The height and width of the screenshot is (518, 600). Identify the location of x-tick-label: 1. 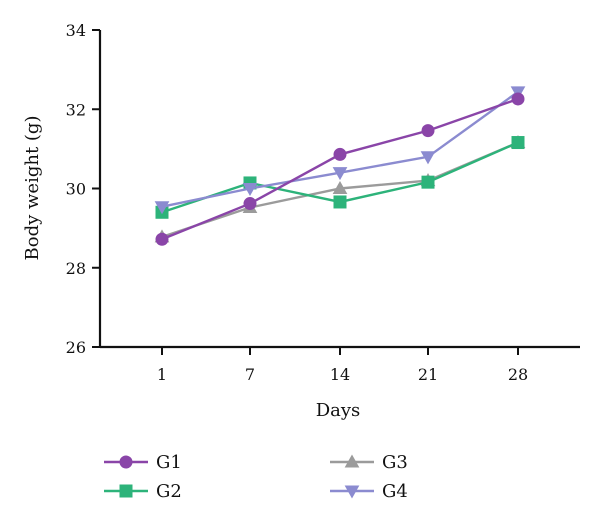
(162, 374).